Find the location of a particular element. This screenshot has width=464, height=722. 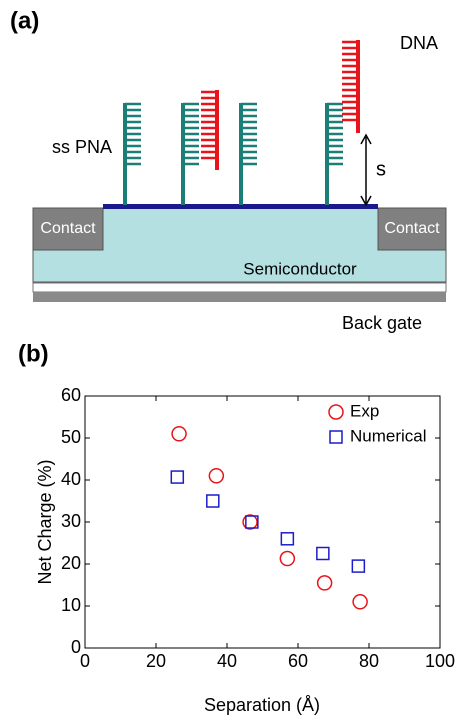

y-tick-label: 0 is located at coordinates (76, 647).